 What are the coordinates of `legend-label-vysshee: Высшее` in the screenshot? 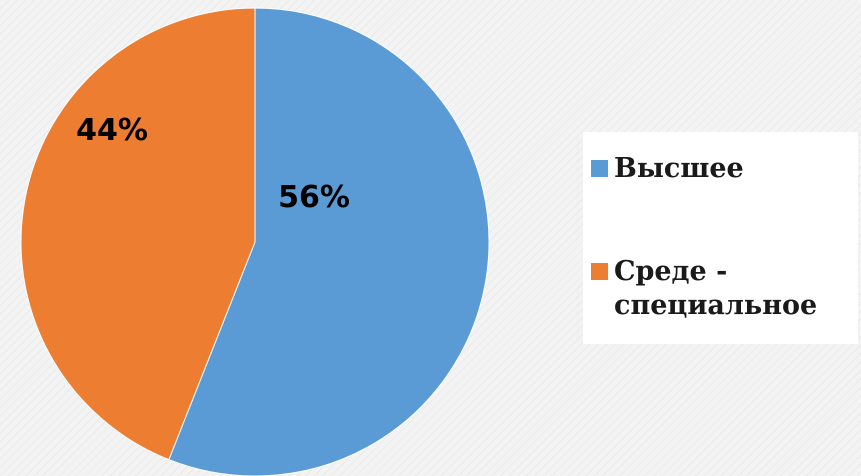 It's located at (679, 168).